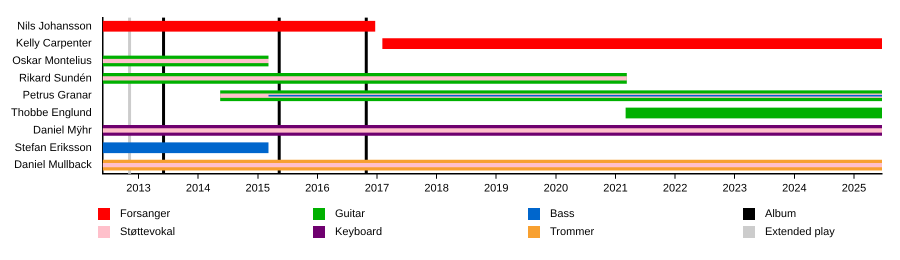  What do you see at coordinates (53, 148) in the screenshot?
I see `y-tick-label: Stefan Eriksson` at bounding box center [53, 148].